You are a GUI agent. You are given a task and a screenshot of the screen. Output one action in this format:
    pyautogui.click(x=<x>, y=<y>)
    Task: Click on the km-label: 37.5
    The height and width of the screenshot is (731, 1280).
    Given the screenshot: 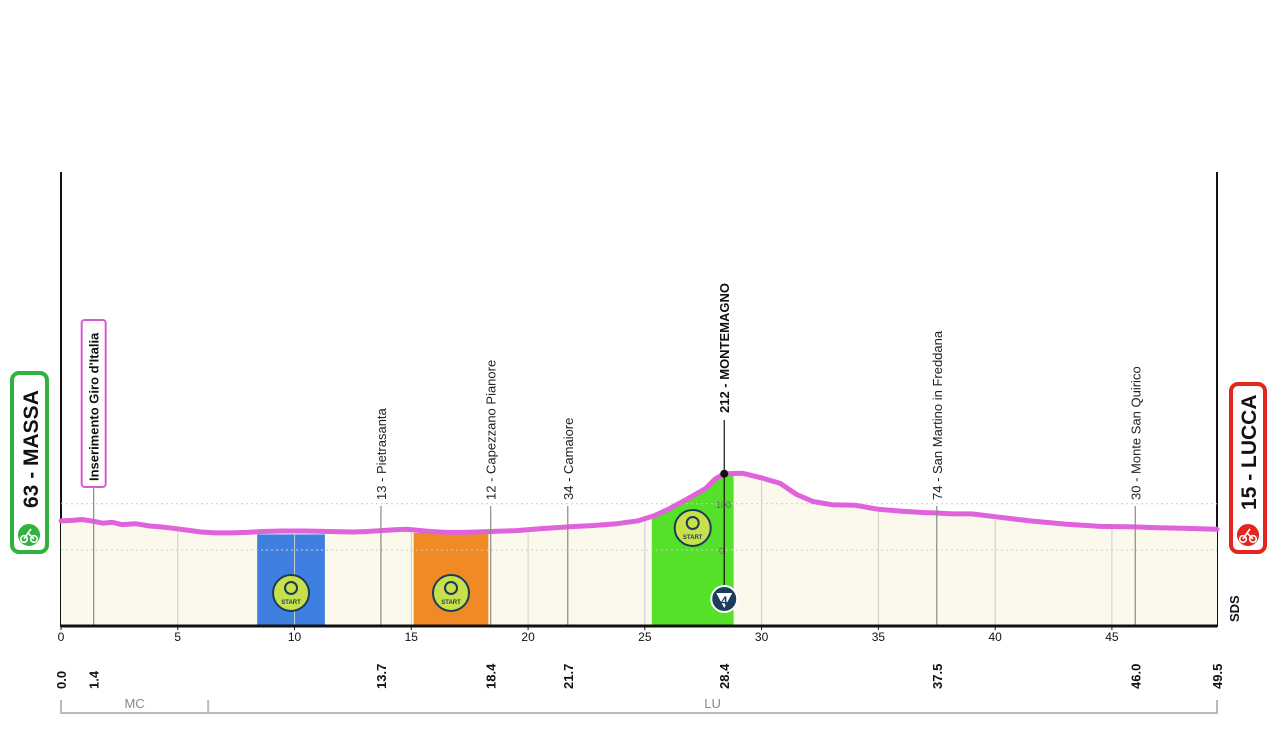 What is the action you would take?
    pyautogui.click(x=937, y=676)
    